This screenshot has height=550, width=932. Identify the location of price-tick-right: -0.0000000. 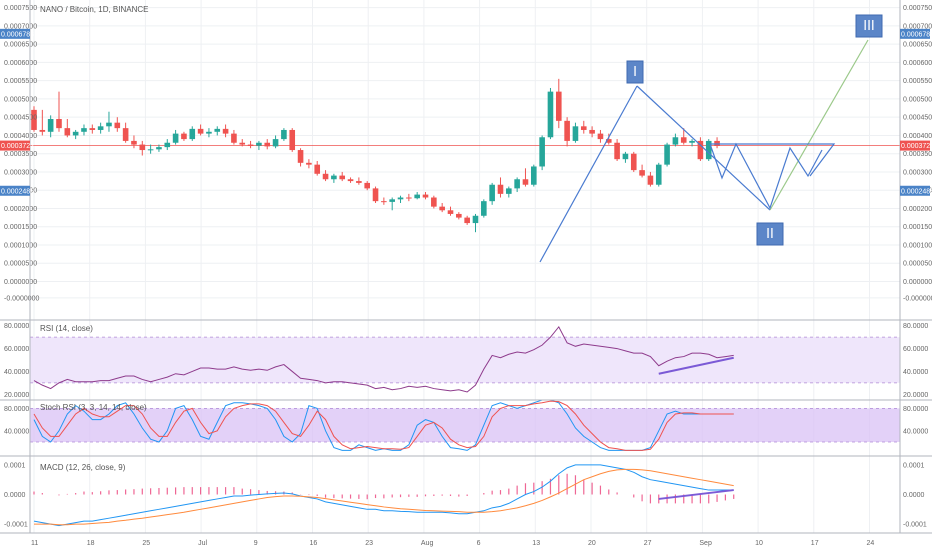
(917, 298).